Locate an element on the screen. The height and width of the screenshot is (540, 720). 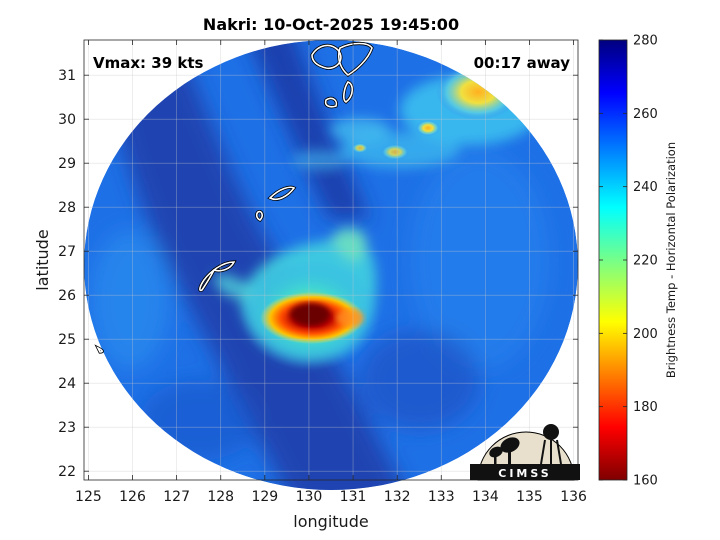
y-tick-label: 25 is located at coordinates (67, 340).